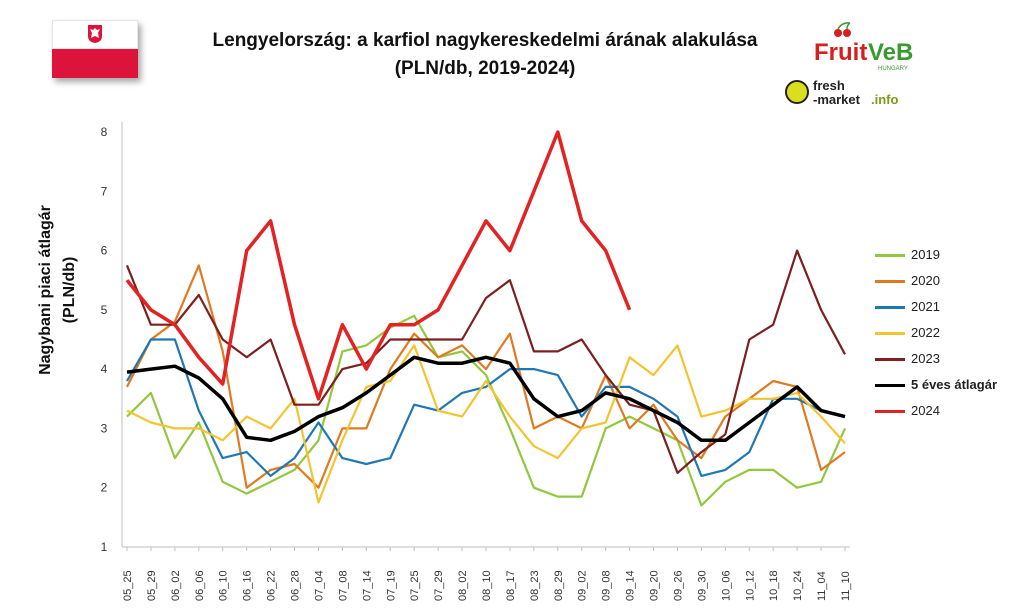 This screenshot has width=1009, height=613. I want to click on freshmarket-logo: fresh -market .info, so click(855, 93).